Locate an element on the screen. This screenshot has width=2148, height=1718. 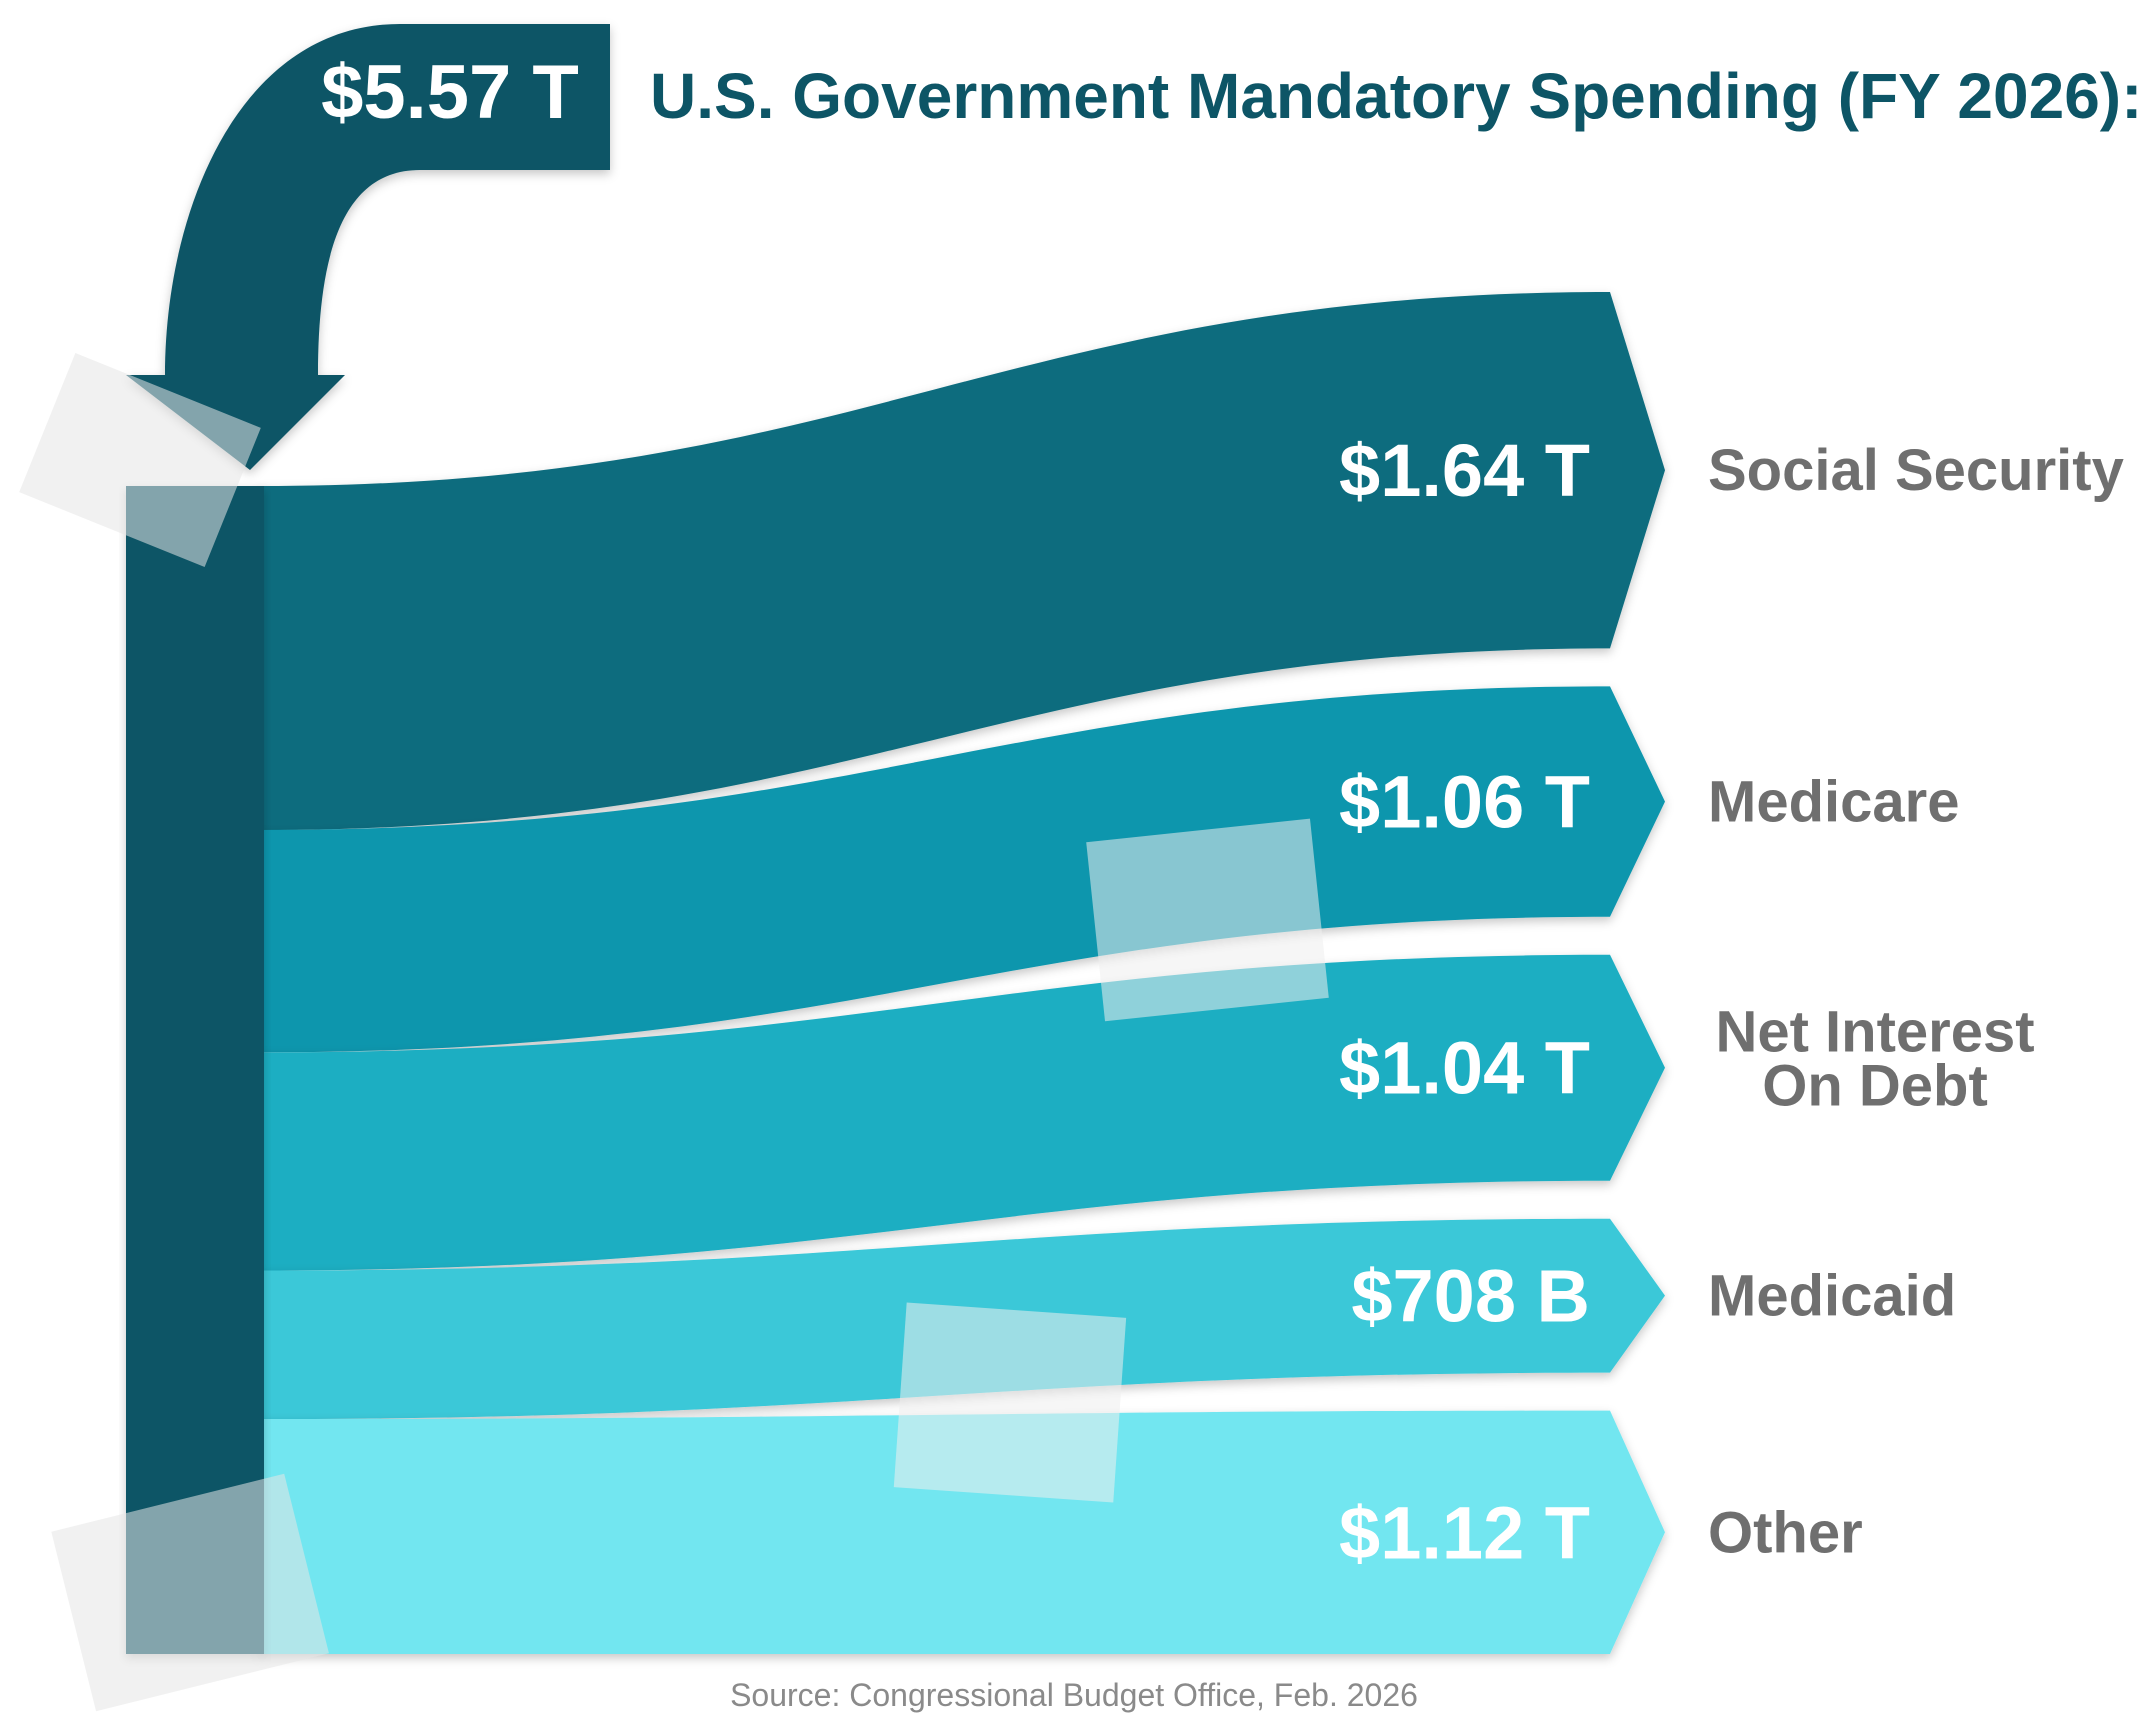
category-label: Medicare is located at coordinates (1833, 802).